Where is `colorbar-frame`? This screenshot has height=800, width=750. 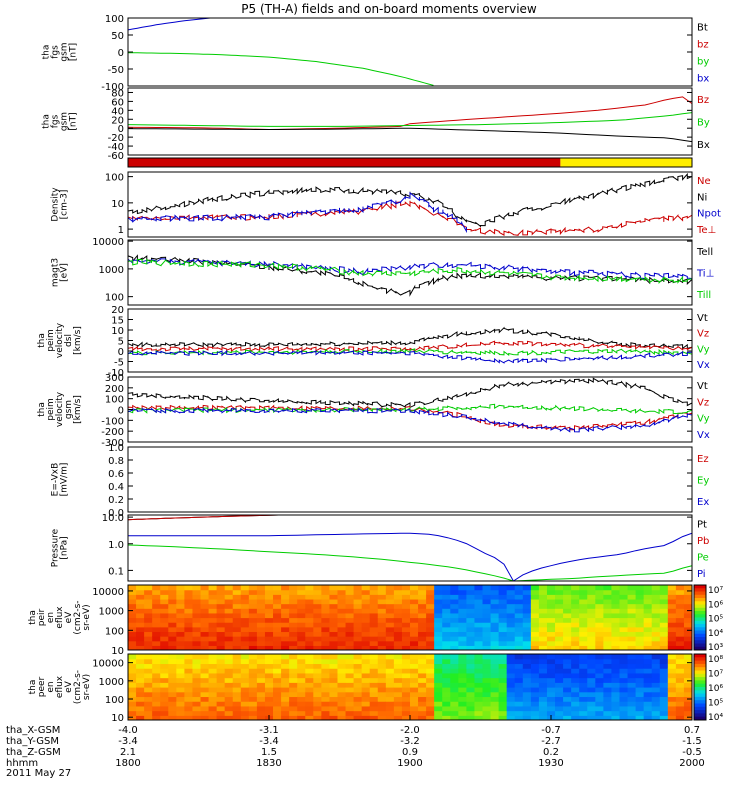
colorbar-frame is located at coordinates (700, 617).